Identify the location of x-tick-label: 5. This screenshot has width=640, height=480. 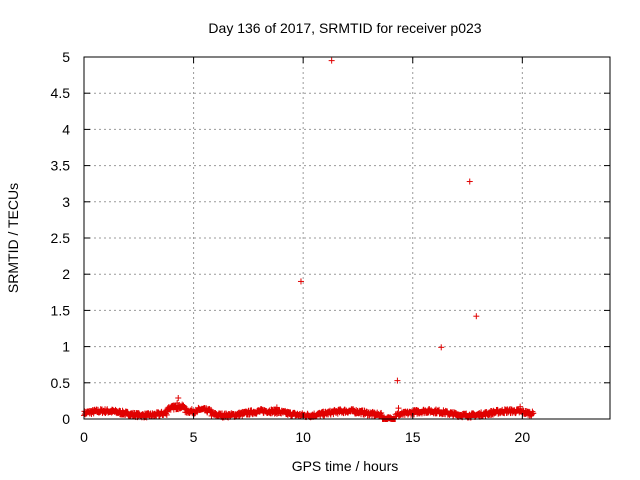
(194, 437).